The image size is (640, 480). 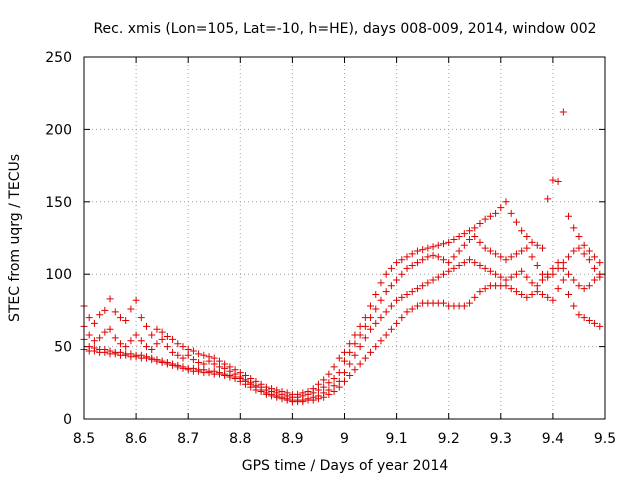 I want to click on x-tick-label: 8.5, so click(x=84, y=439).